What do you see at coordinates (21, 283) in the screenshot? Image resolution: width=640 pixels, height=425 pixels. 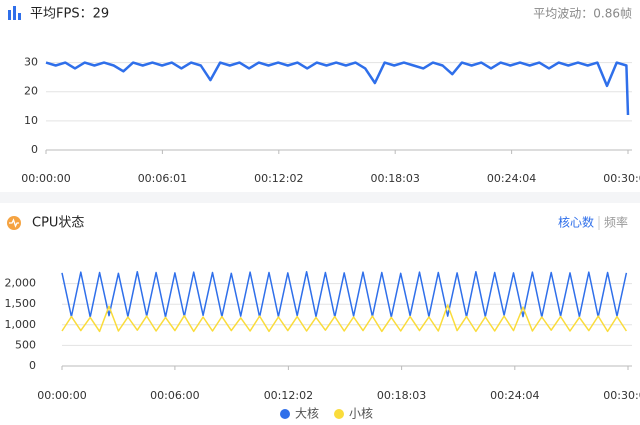 I see `y-tick-label: 2,000` at bounding box center [21, 283].